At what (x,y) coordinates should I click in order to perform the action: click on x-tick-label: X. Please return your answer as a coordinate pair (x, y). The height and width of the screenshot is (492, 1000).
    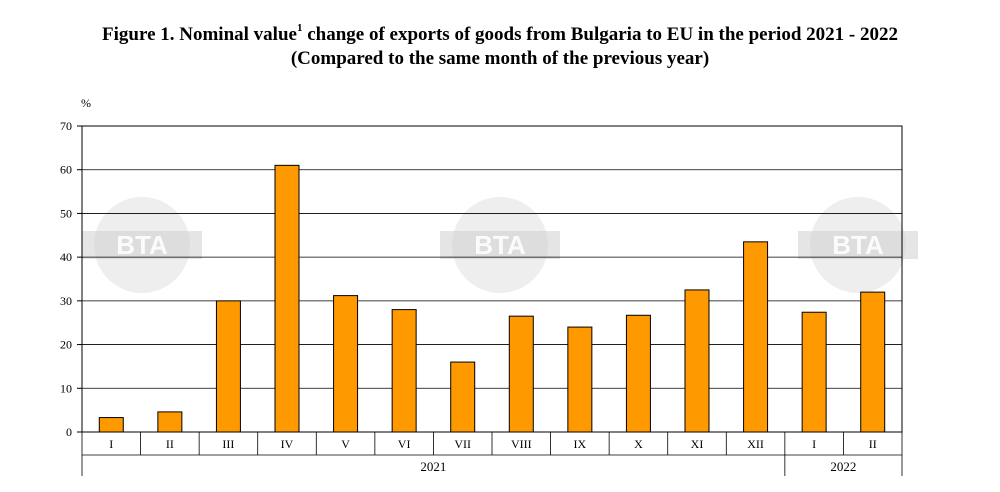
    Looking at the image, I should click on (638, 444).